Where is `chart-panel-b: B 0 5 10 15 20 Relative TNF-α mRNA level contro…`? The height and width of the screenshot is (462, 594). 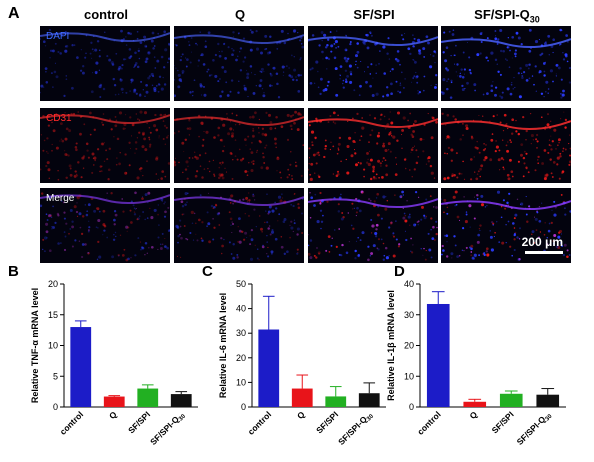 chart-panel-b: B 0 5 10 15 20 Relative TNF-α mRNA level contro… is located at coordinates (103, 355).